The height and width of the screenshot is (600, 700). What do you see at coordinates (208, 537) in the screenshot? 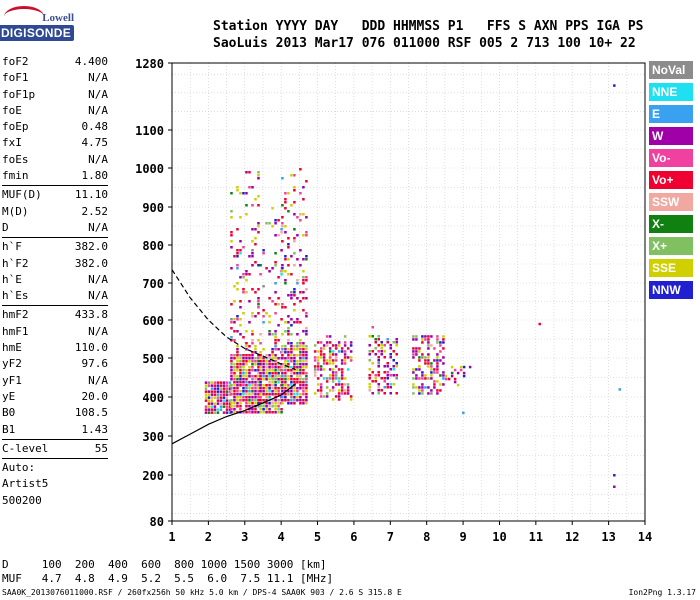
I see `x-tick-label: 2` at bounding box center [208, 537].